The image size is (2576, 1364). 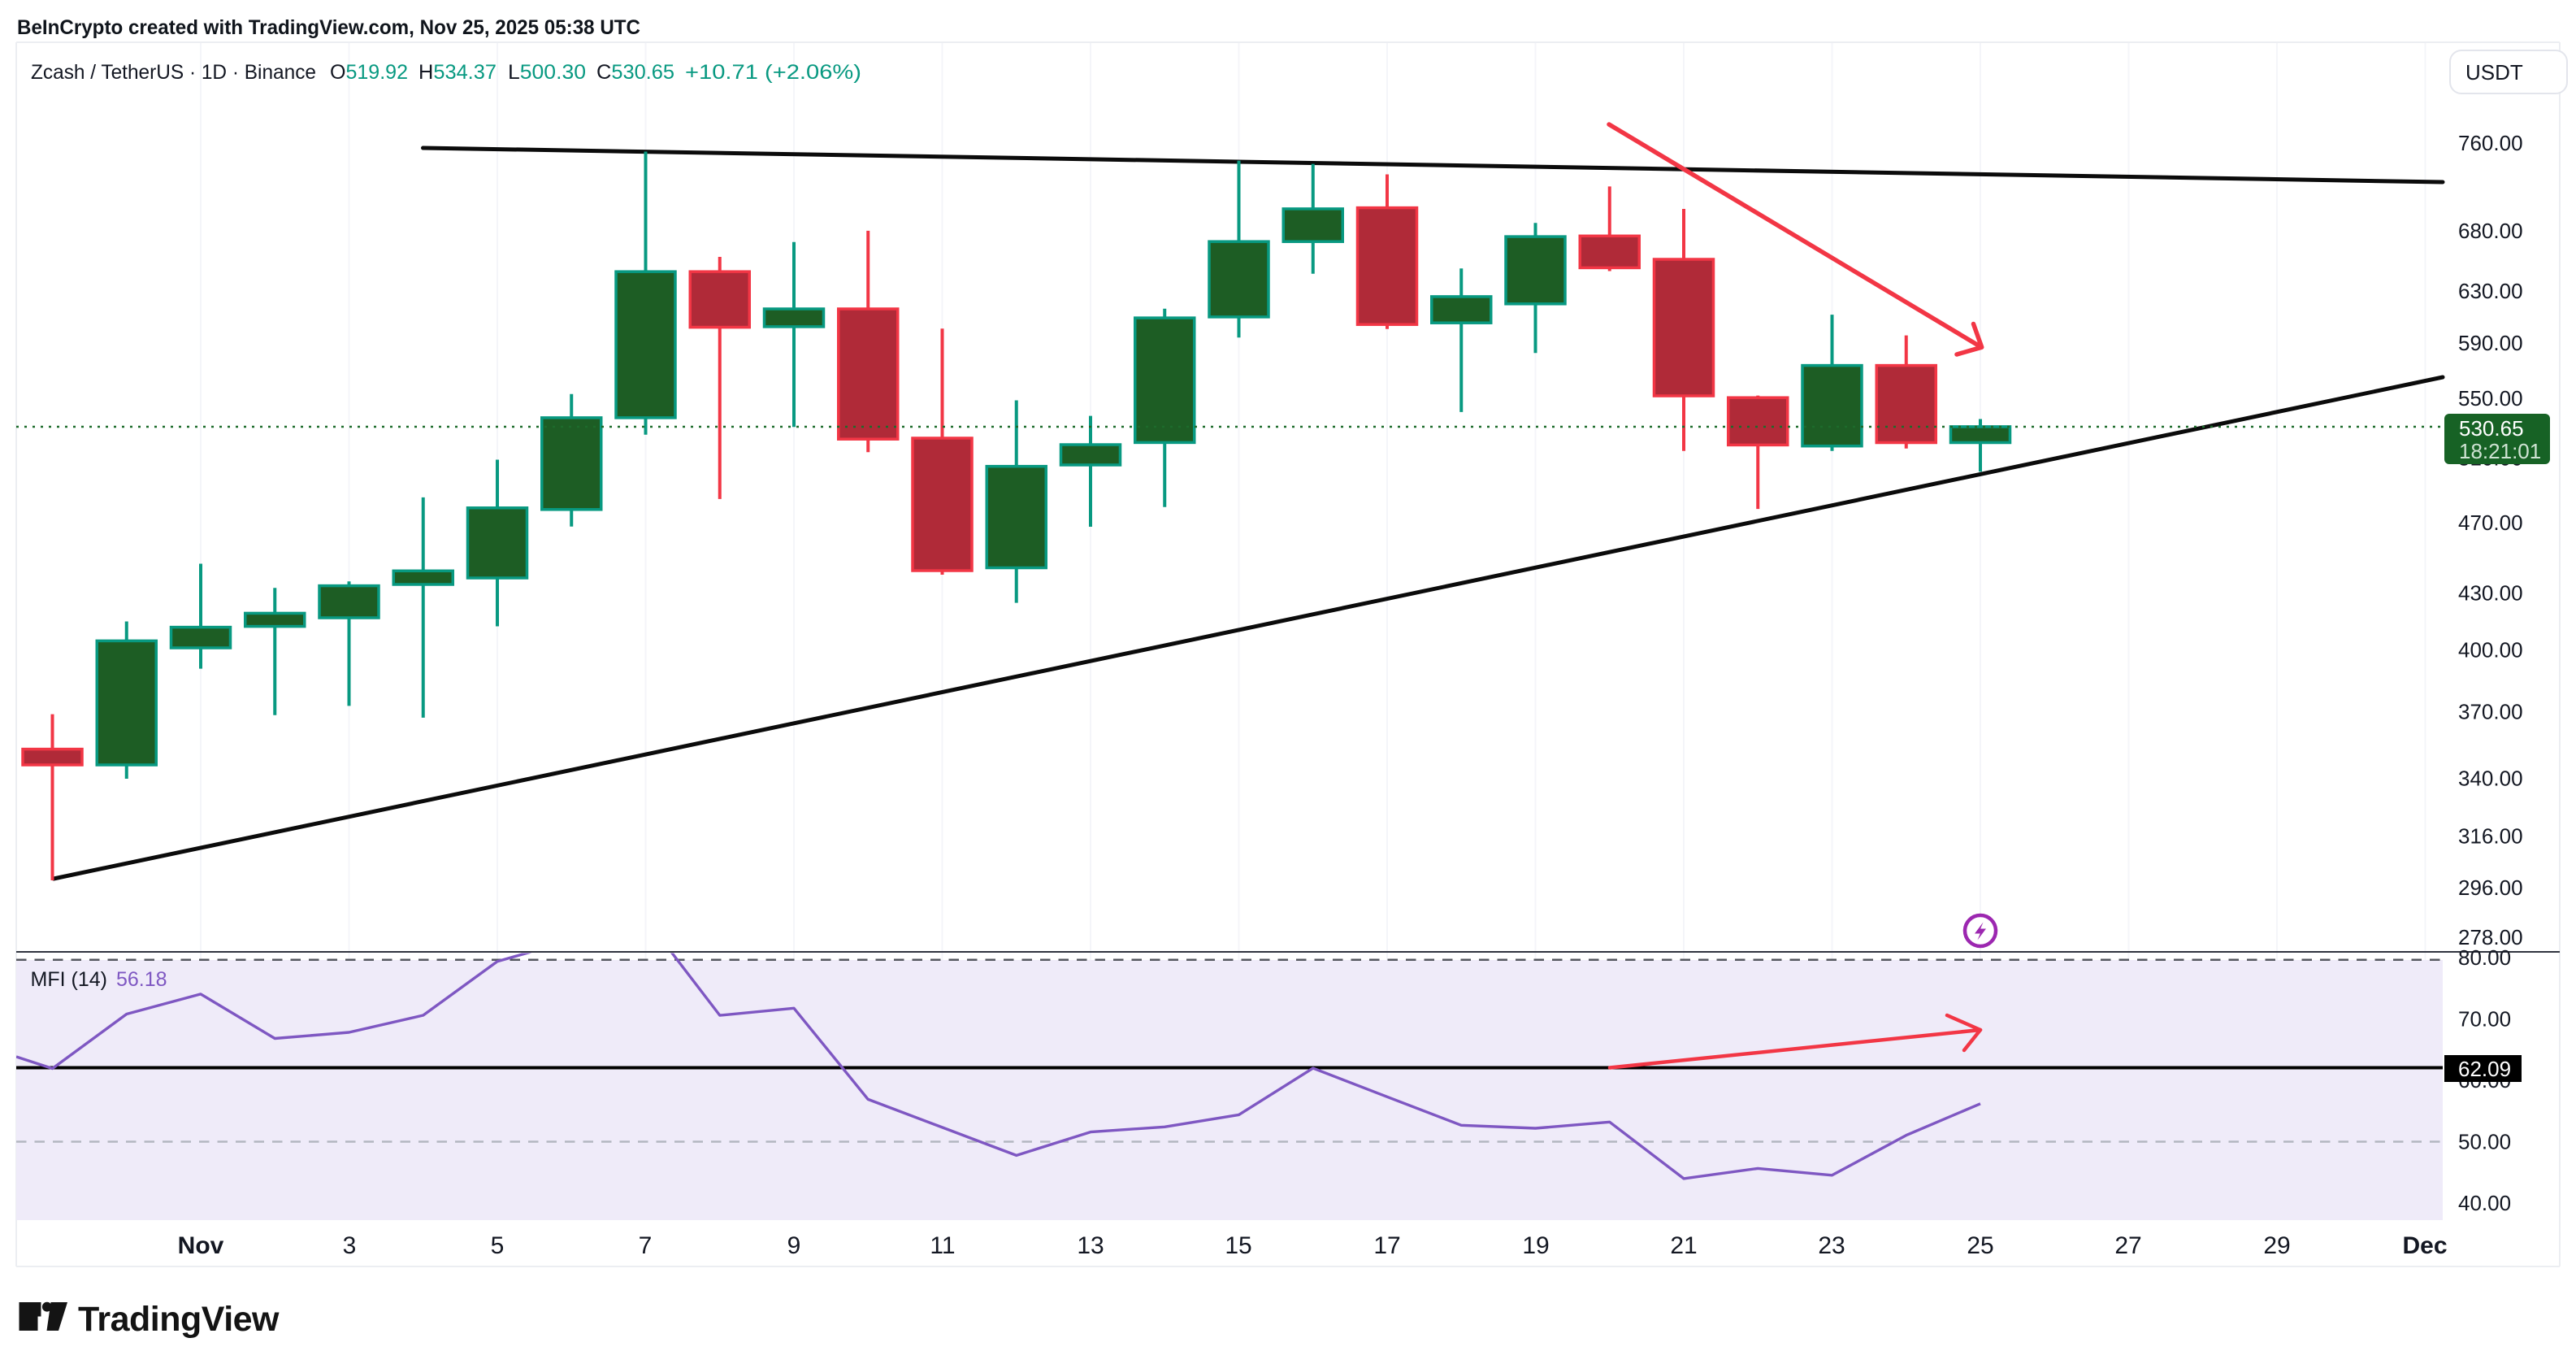 What do you see at coordinates (773, 72) in the screenshot?
I see `svg-text: +10.71 (+2.06%)` at bounding box center [773, 72].